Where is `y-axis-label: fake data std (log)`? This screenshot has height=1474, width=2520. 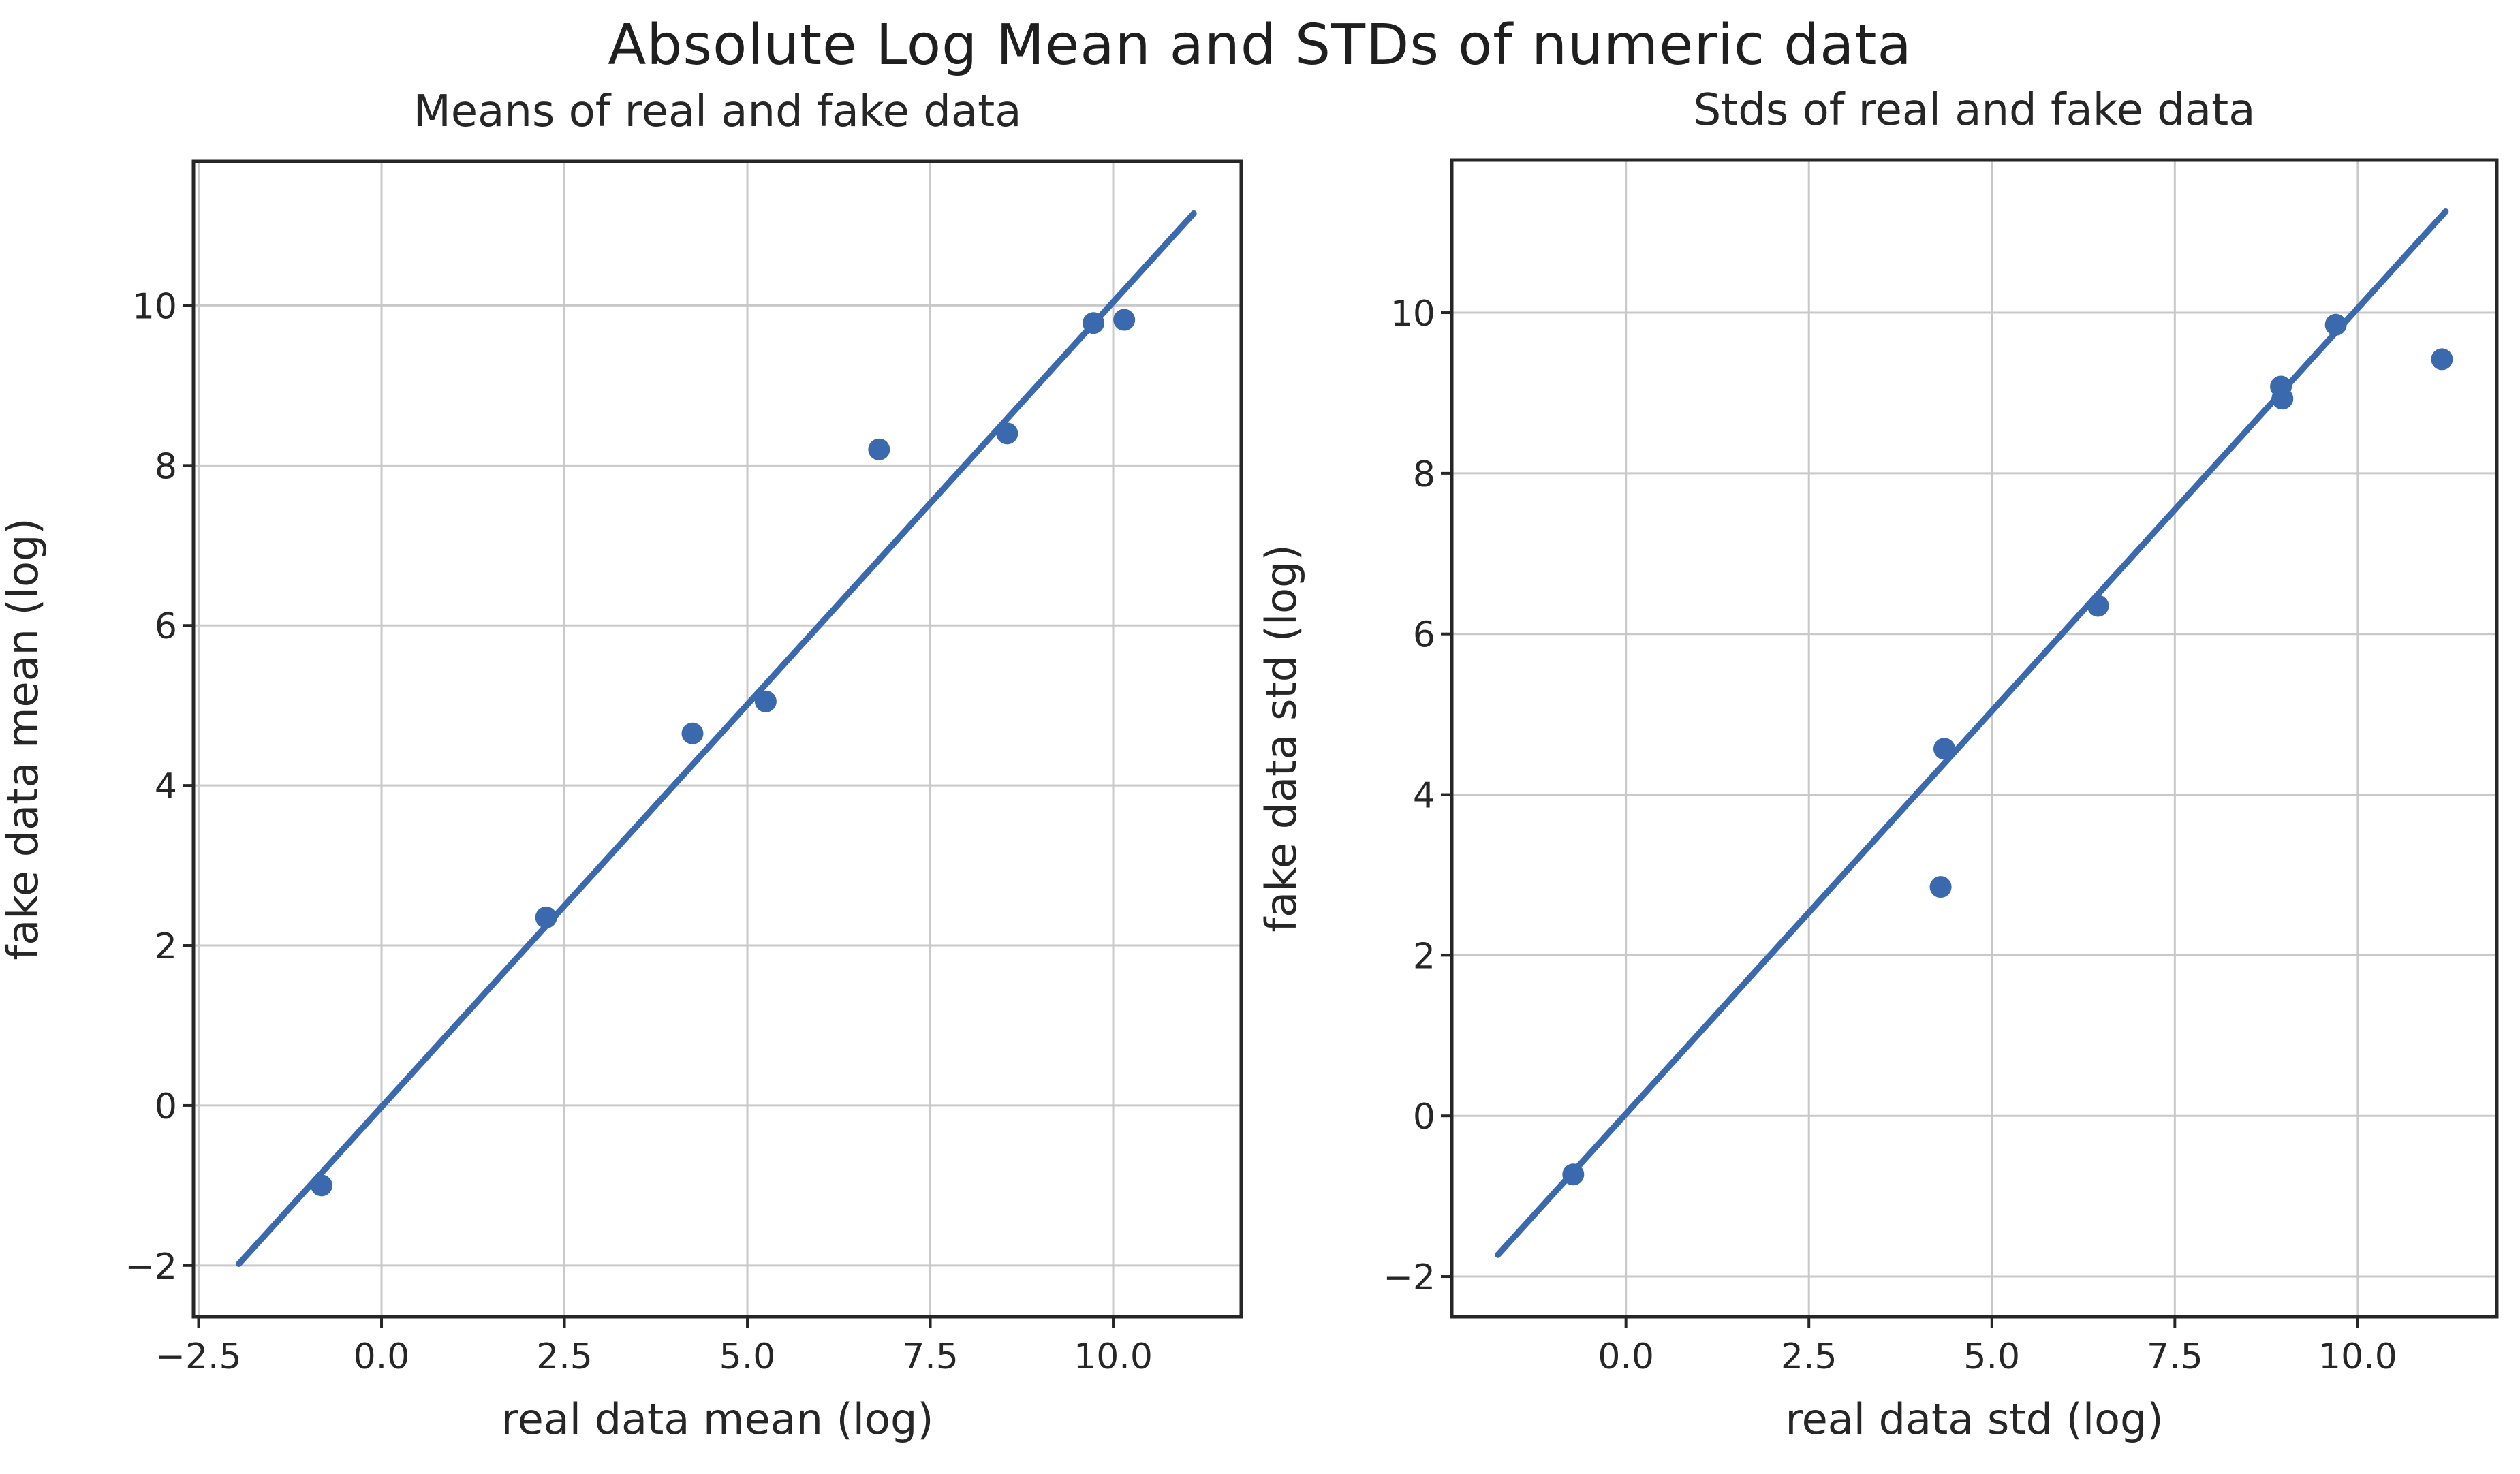
y-axis-label: fake data std (log) is located at coordinates (1281, 738).